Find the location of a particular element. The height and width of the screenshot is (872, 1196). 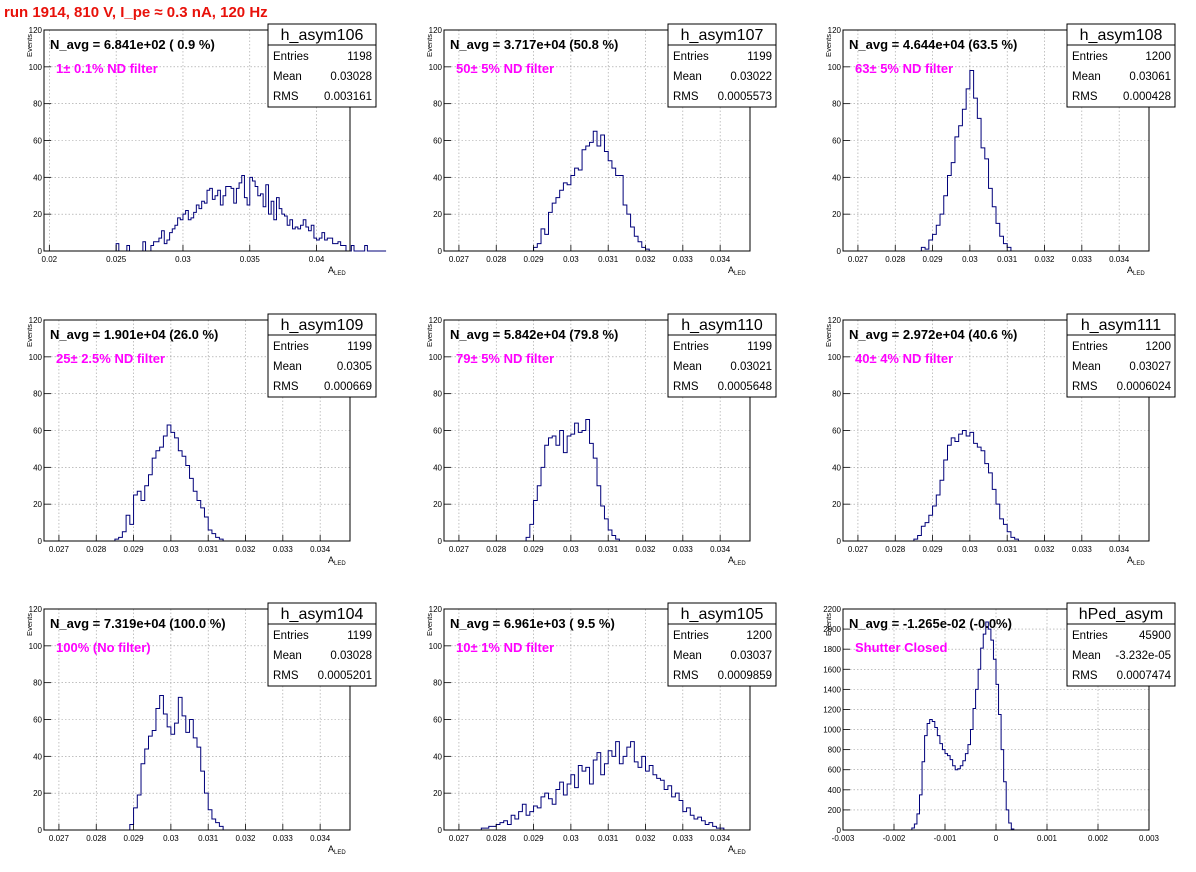

stats-value: 0.03061 is located at coordinates (1150, 77).